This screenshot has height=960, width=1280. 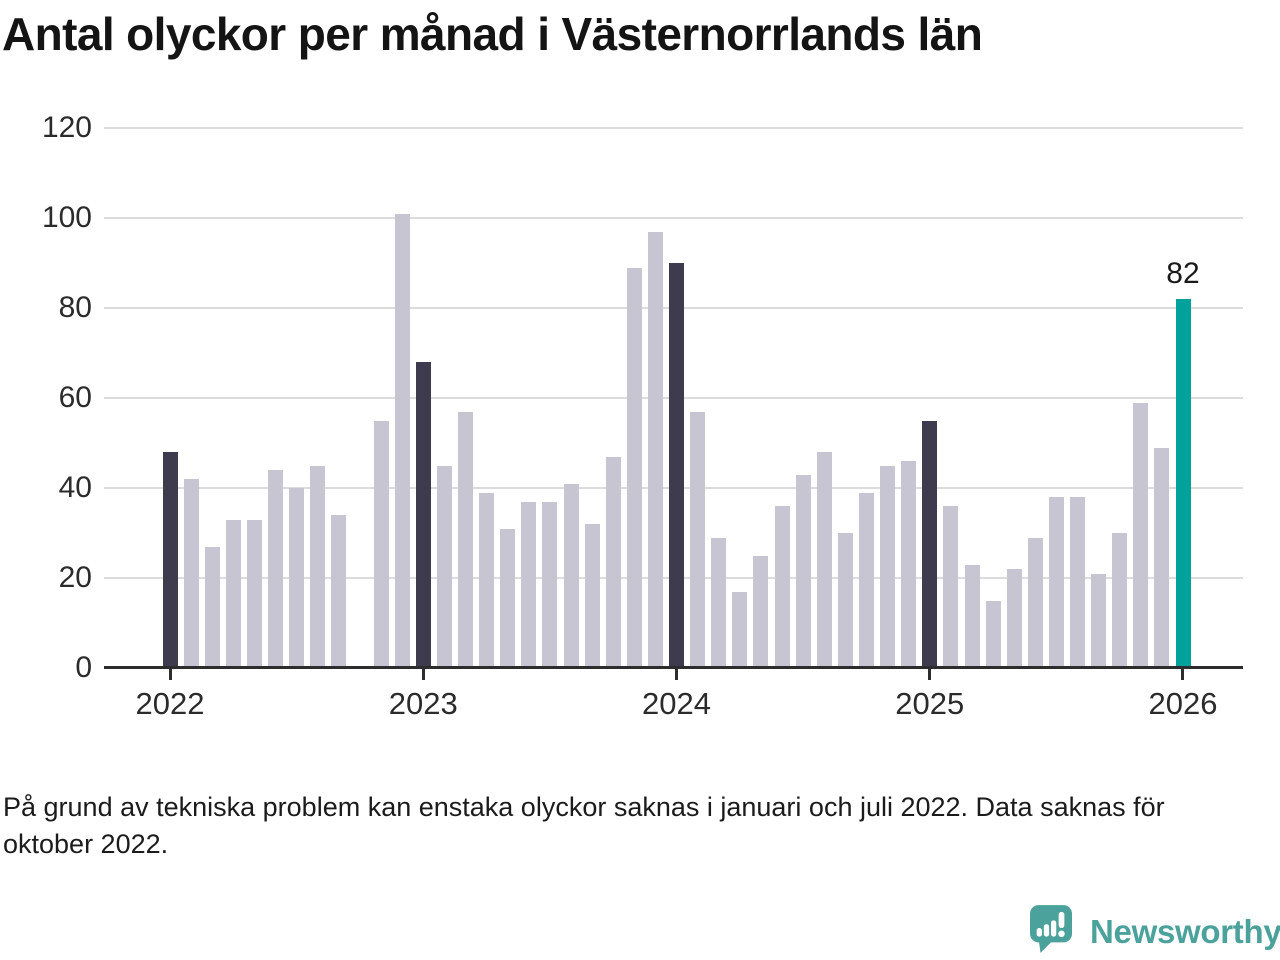 What do you see at coordinates (75, 397) in the screenshot?
I see `y-axis-label: 60` at bounding box center [75, 397].